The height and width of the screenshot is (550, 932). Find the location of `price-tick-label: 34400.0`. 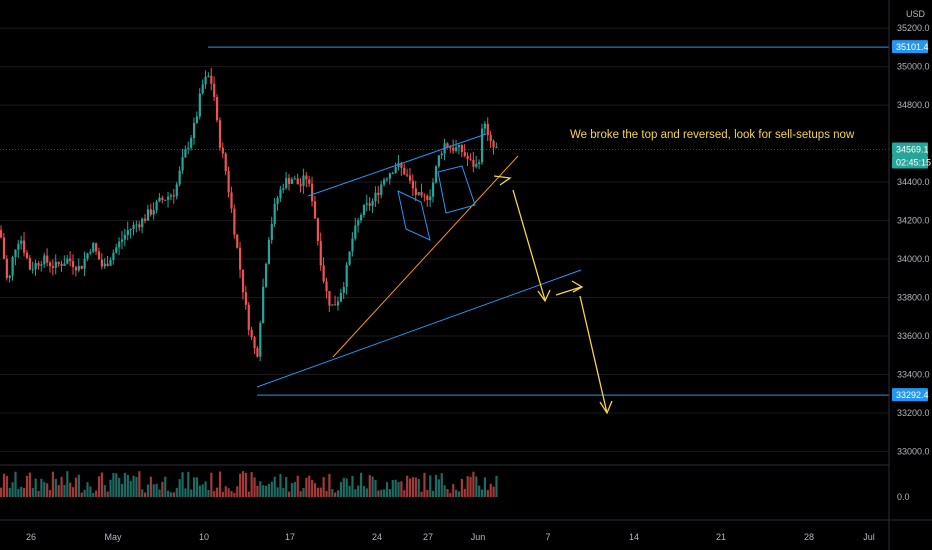

price-tick-label: 34400.0 is located at coordinates (913, 182).